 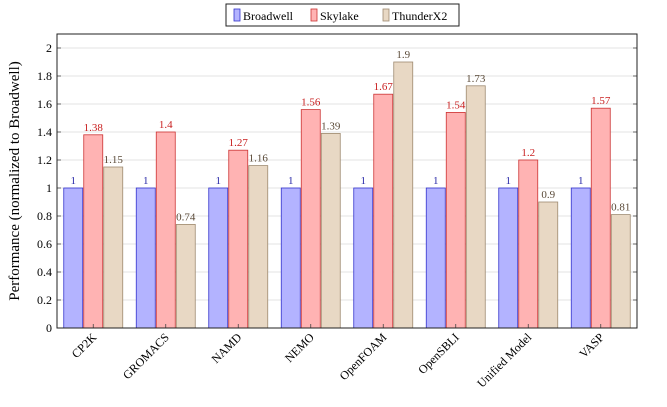 What do you see at coordinates (44, 216) in the screenshot?
I see `y-tick-label: 0.8` at bounding box center [44, 216].